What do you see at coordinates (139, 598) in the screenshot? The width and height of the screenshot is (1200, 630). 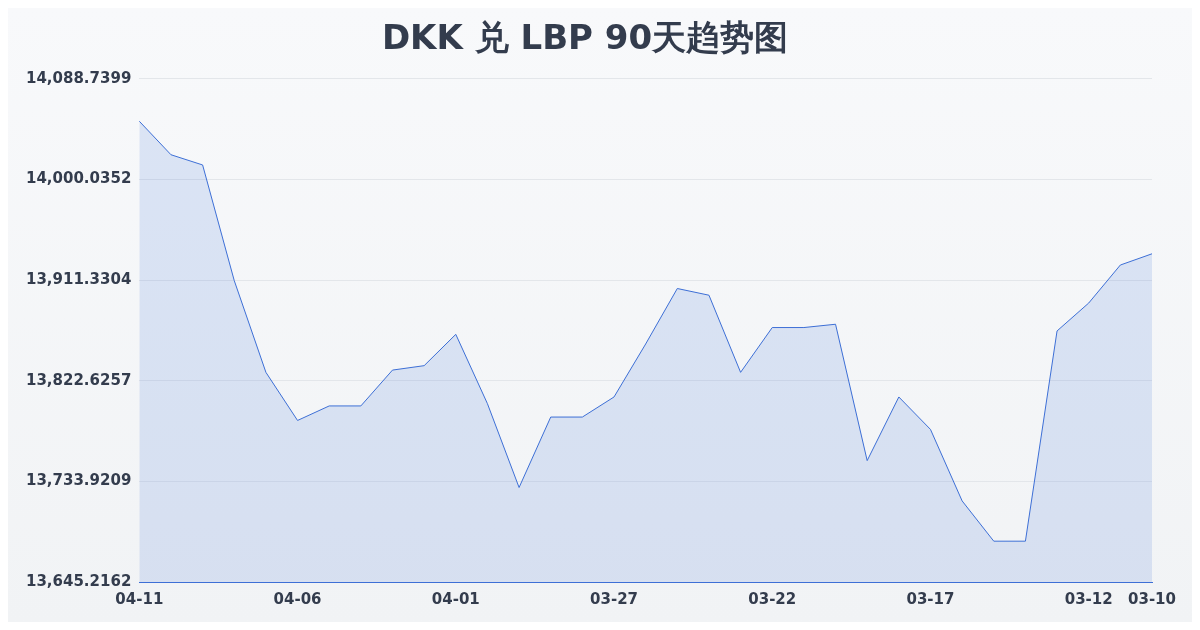 I see `x-tick-label: 04-11` at bounding box center [139, 598].